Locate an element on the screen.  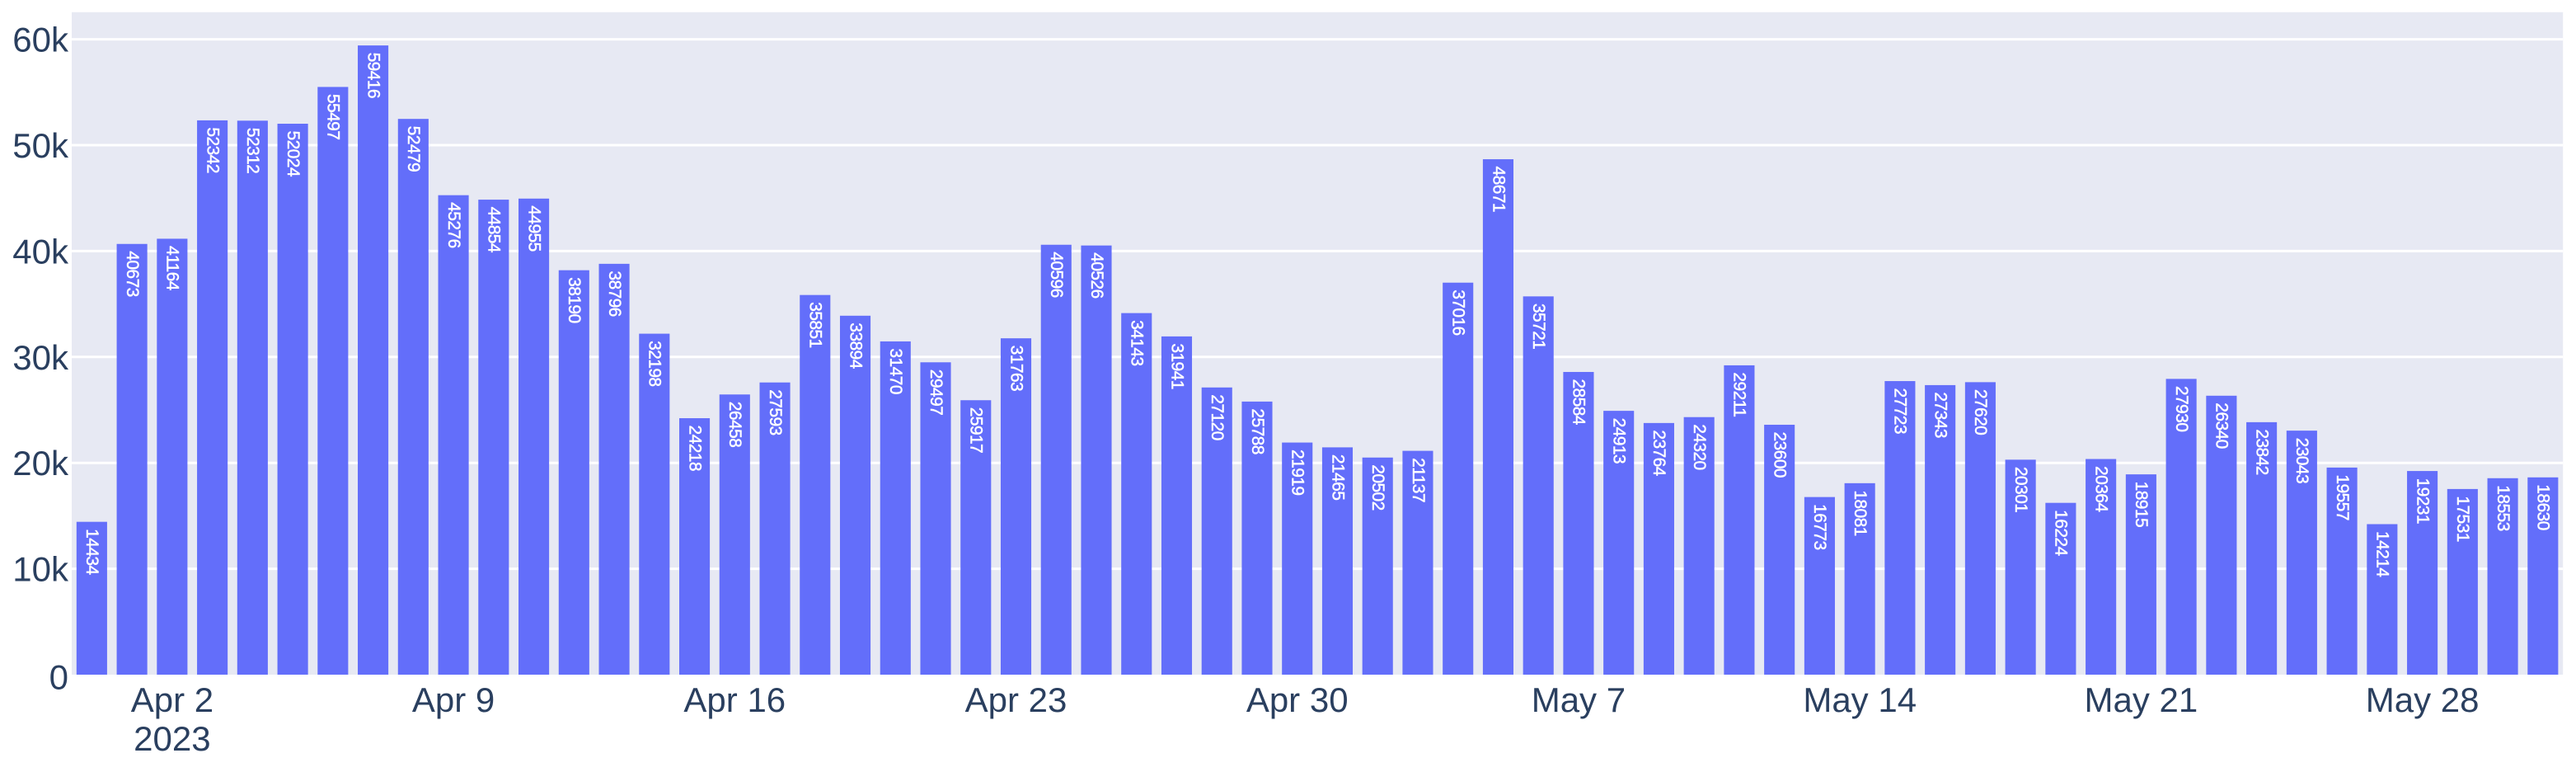
svg-text: 41164 is located at coordinates (173, 268).